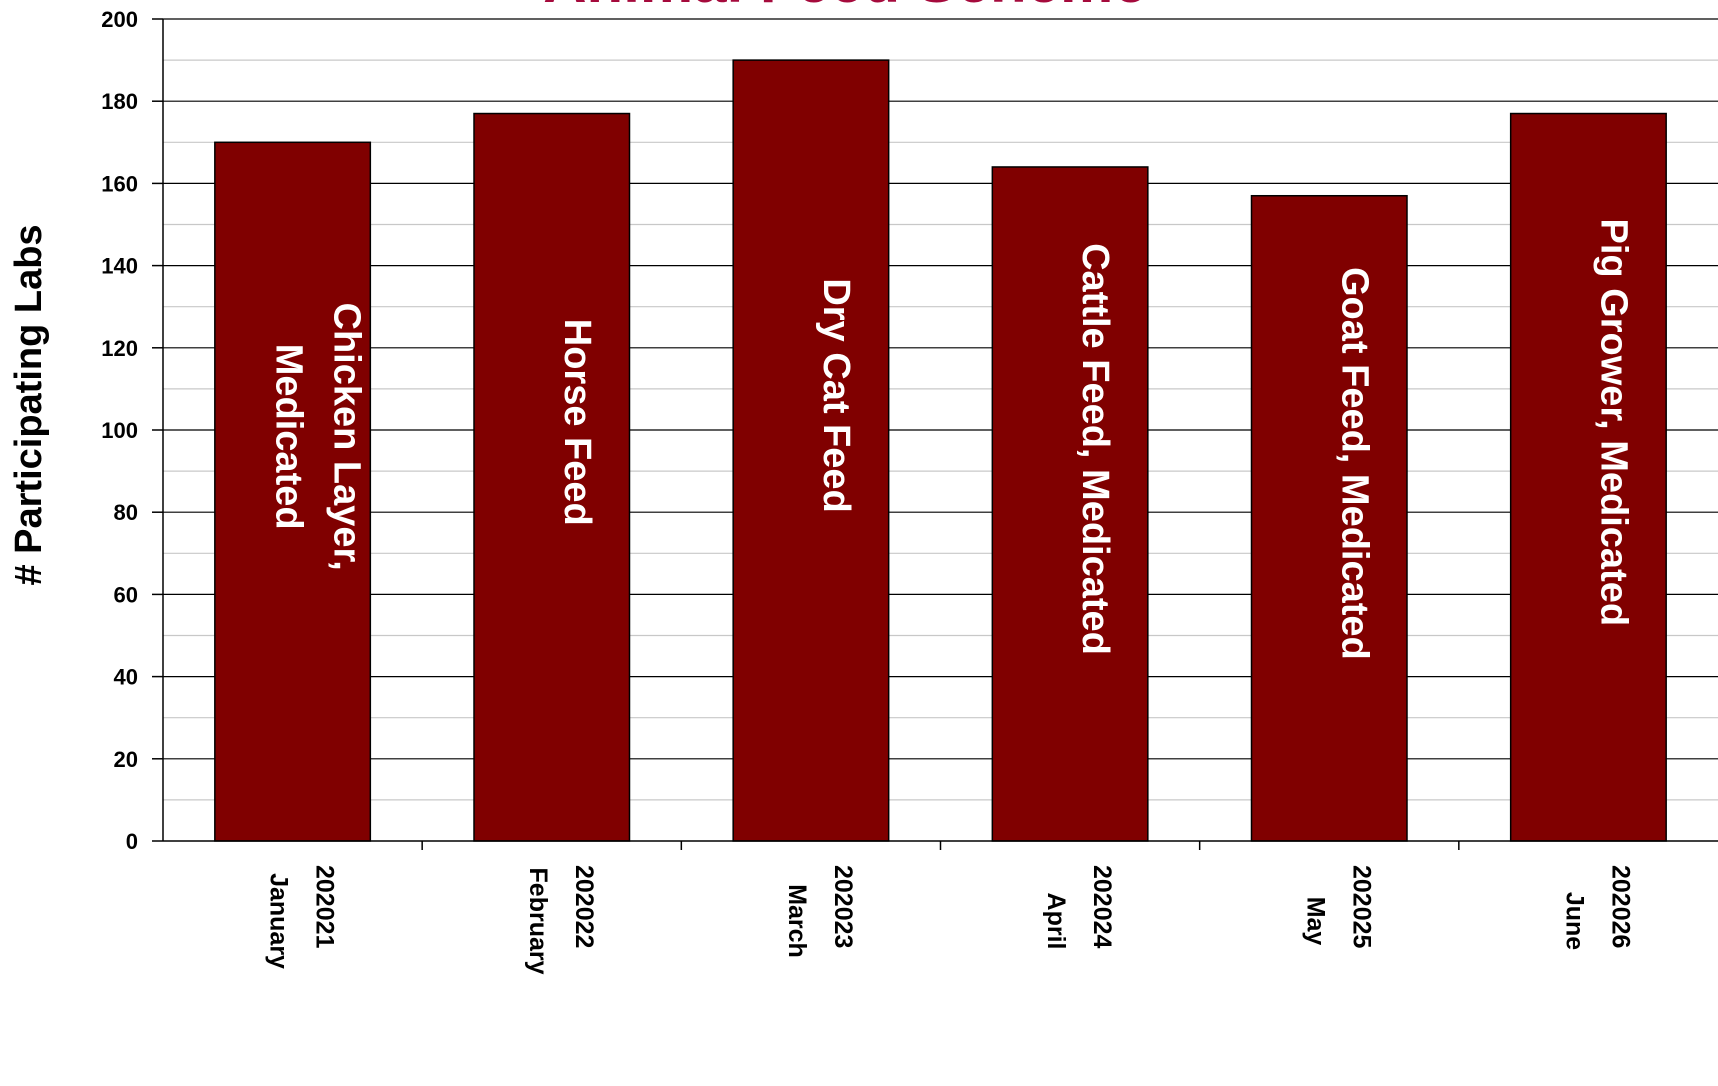 The height and width of the screenshot is (1086, 1718). Describe the element at coordinates (126, 594) in the screenshot. I see `y-tick-label: 60` at that location.